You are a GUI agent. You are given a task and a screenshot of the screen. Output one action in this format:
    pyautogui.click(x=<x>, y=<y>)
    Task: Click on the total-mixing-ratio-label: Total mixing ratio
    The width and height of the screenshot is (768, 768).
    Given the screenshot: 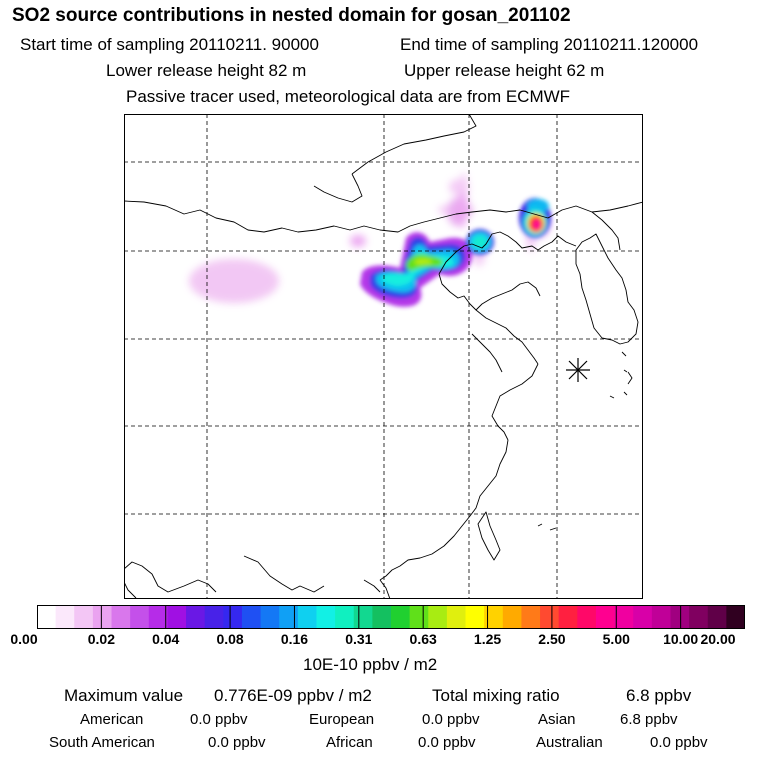 What is the action you would take?
    pyautogui.click(x=496, y=695)
    